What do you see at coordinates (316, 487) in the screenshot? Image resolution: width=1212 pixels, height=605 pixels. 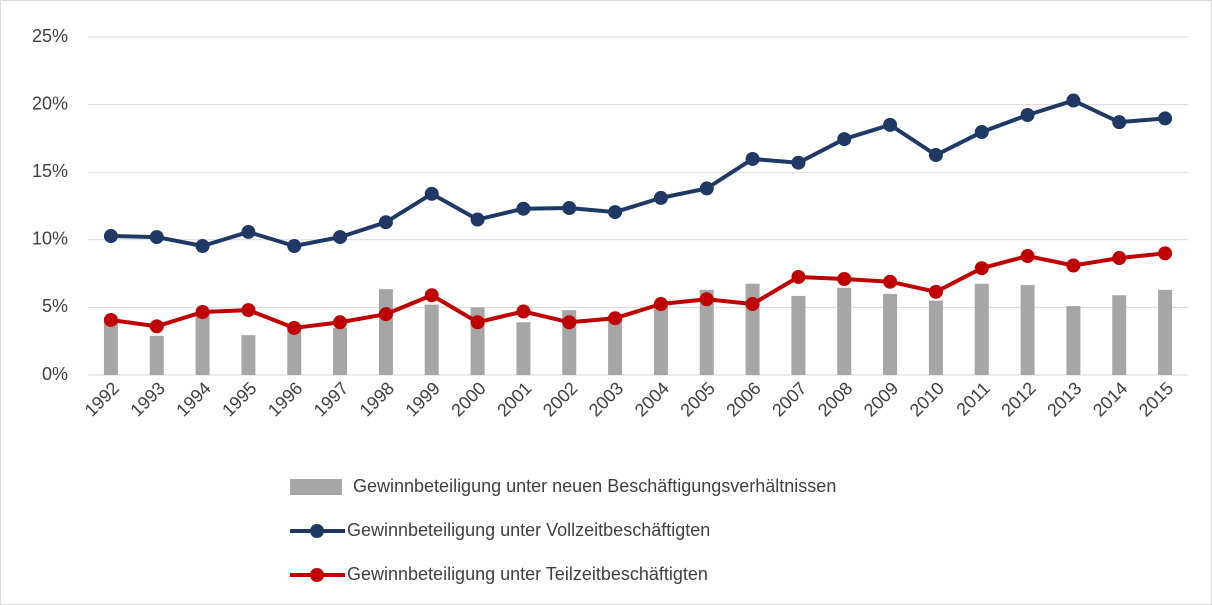 I see `legend-swatch` at bounding box center [316, 487].